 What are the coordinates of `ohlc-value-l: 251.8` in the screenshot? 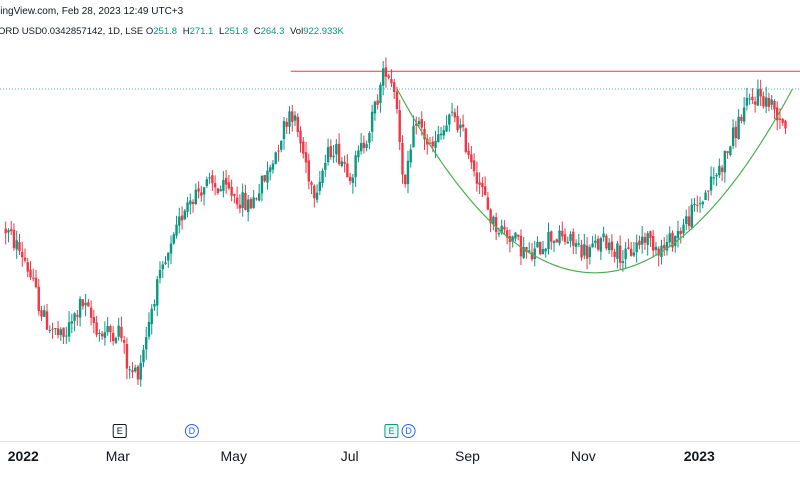 It's located at (236, 31).